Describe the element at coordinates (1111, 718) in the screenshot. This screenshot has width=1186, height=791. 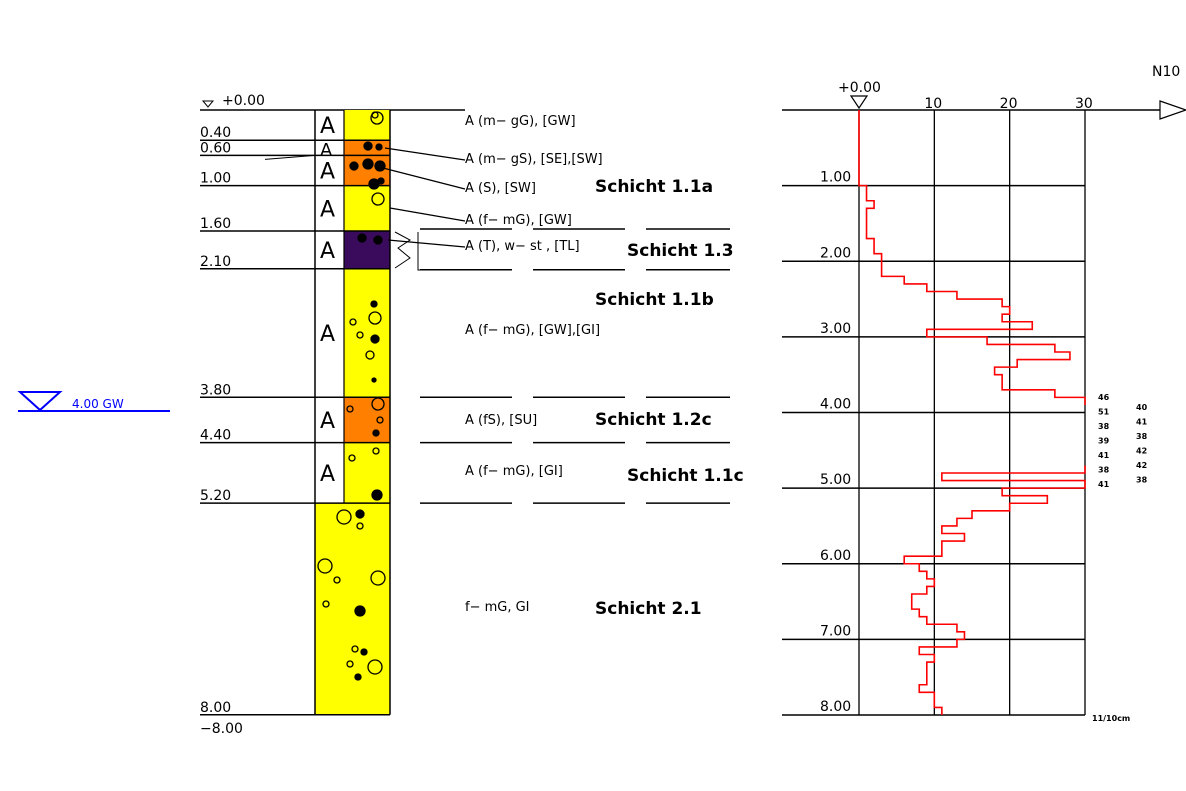
I see `chart-unit-label: 11/10cm` at that location.